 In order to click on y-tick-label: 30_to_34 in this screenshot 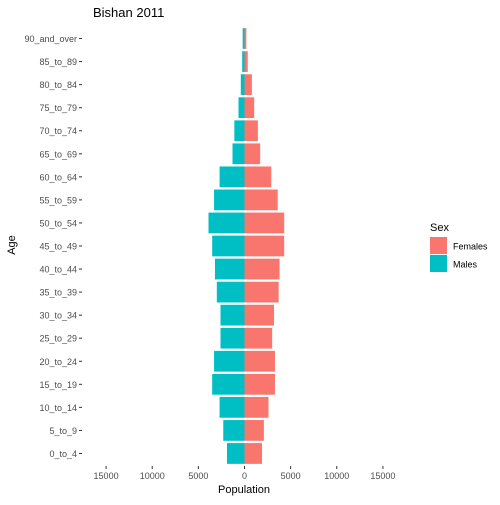, I will do `click(58, 316)`.